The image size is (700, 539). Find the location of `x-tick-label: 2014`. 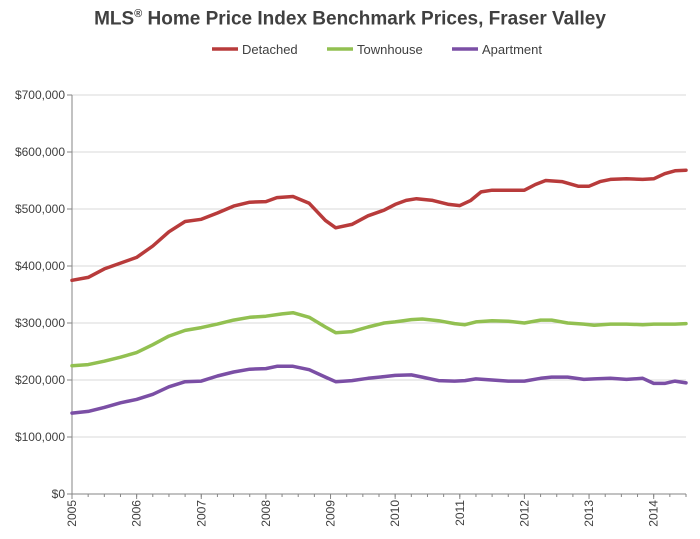

x-tick-label: 2014 is located at coordinates (654, 513).